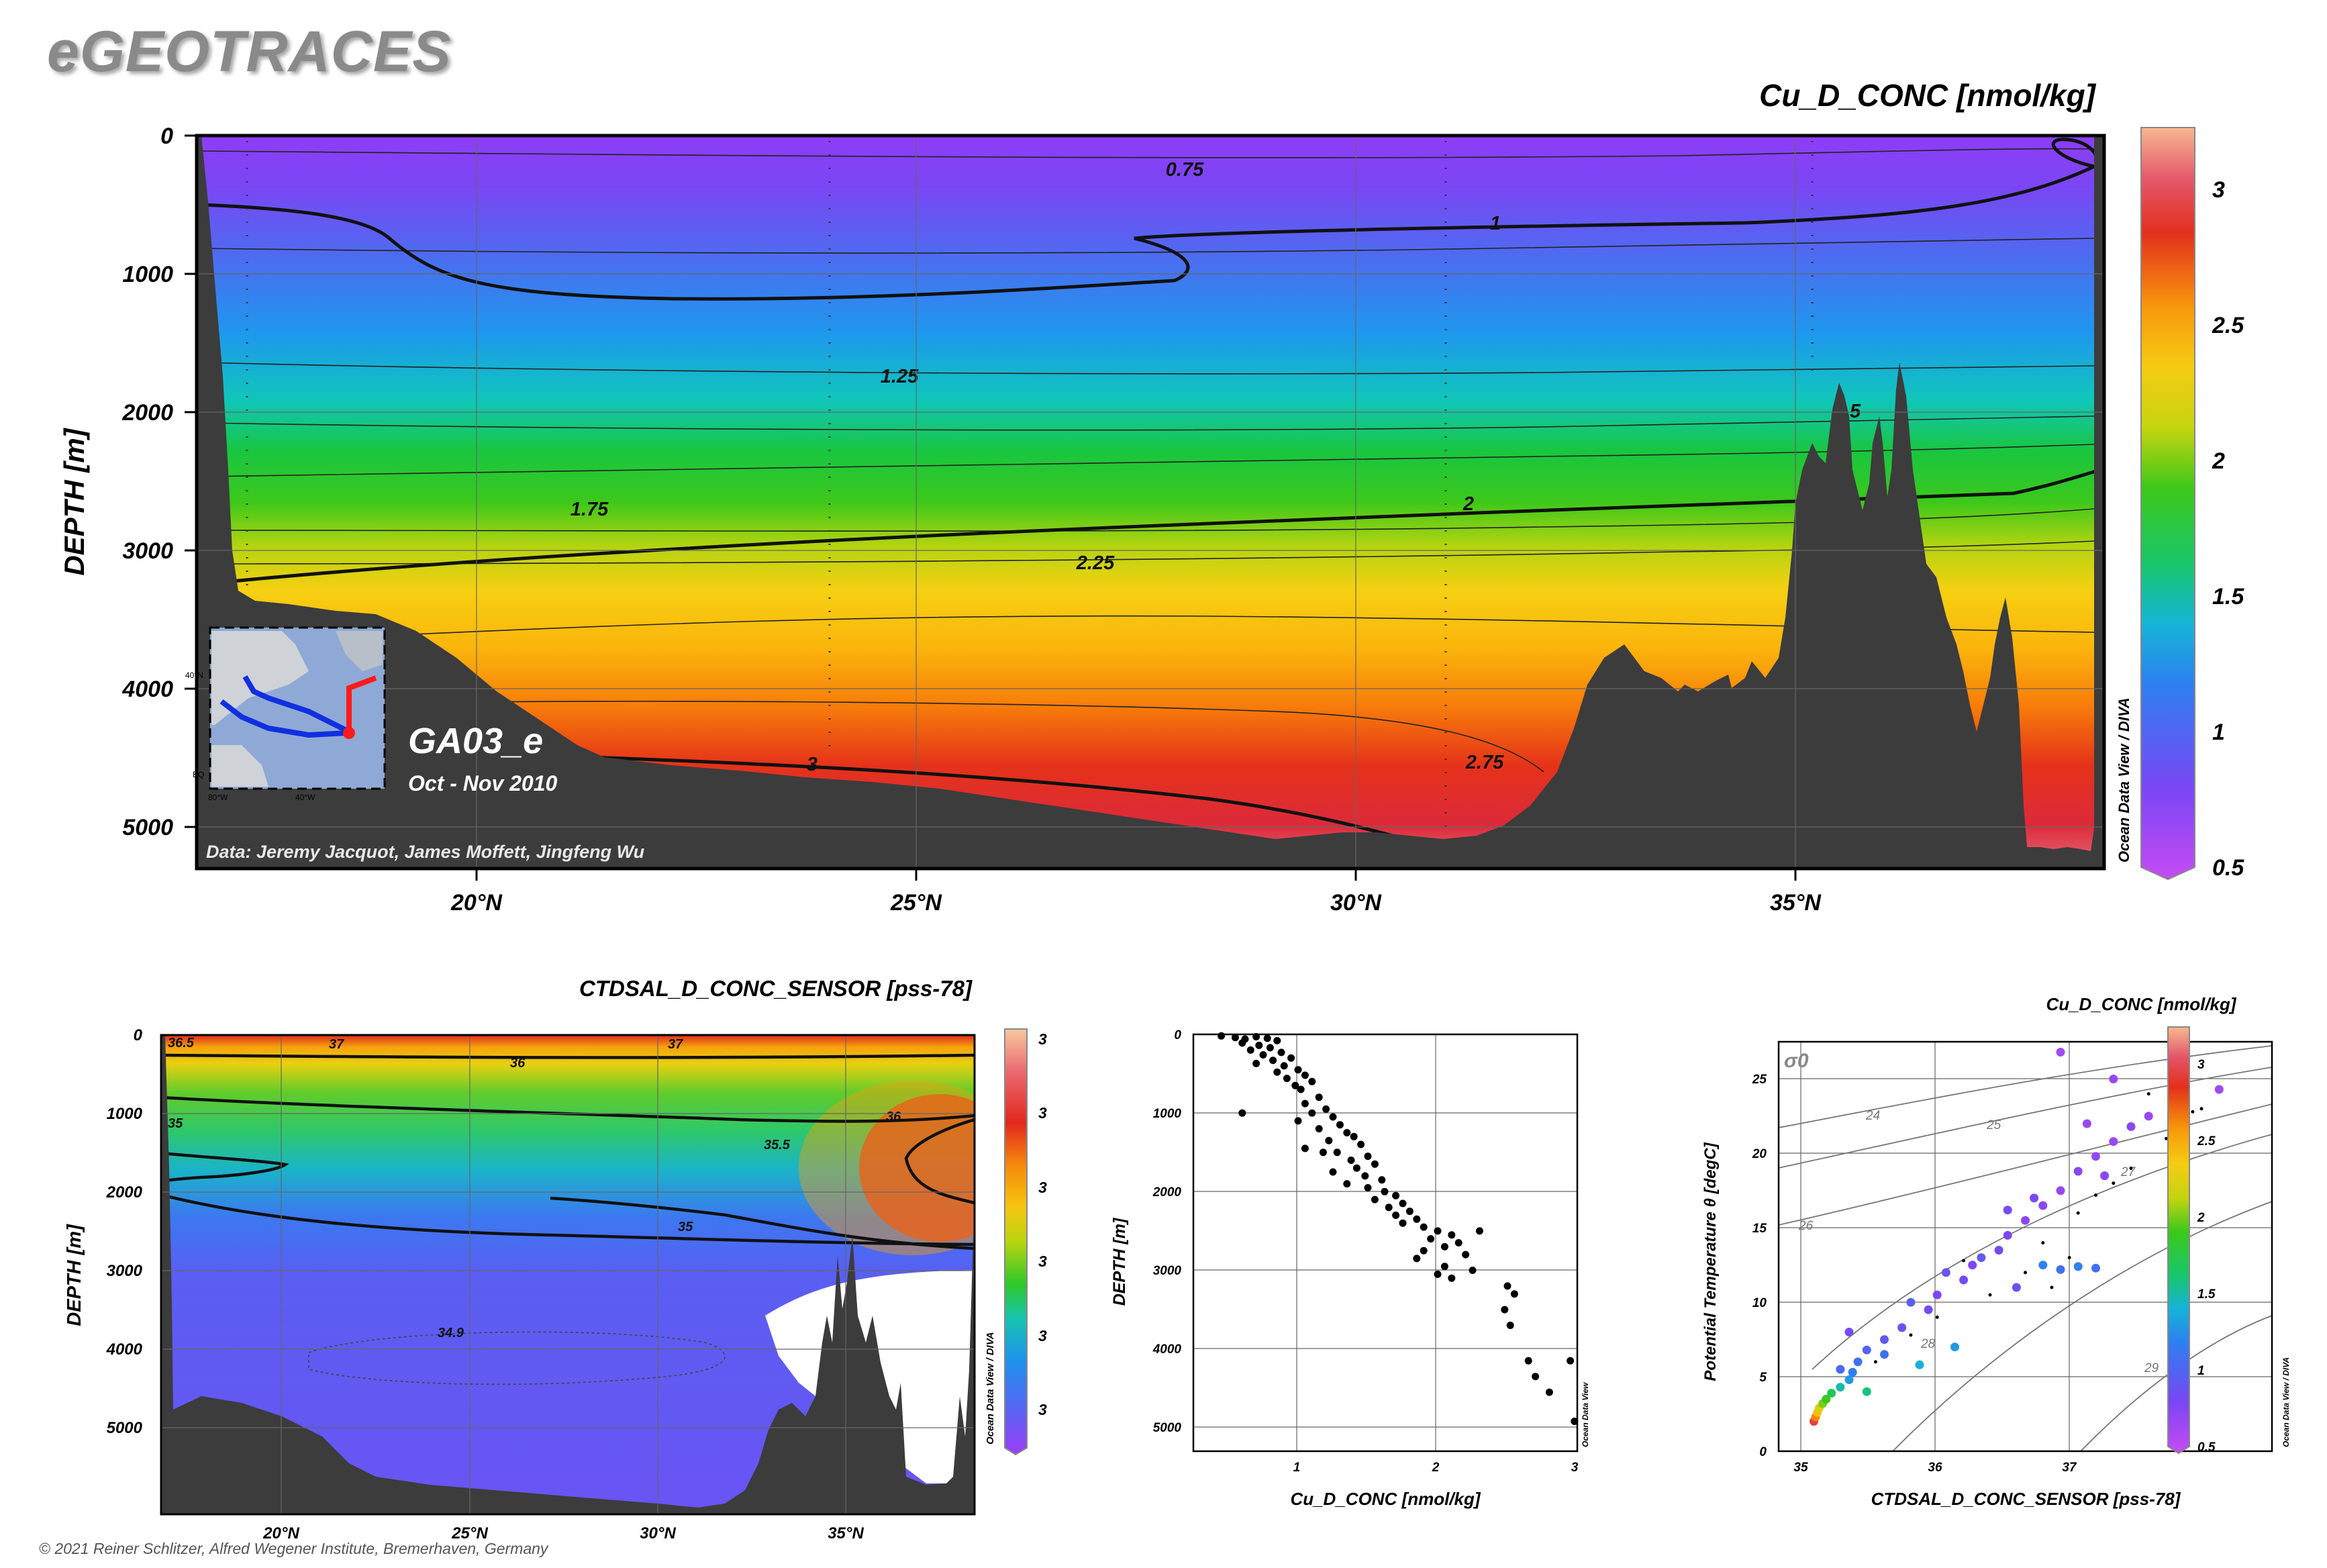  I want to click on isopycnal-label-28: 28, so click(1928, 1344).